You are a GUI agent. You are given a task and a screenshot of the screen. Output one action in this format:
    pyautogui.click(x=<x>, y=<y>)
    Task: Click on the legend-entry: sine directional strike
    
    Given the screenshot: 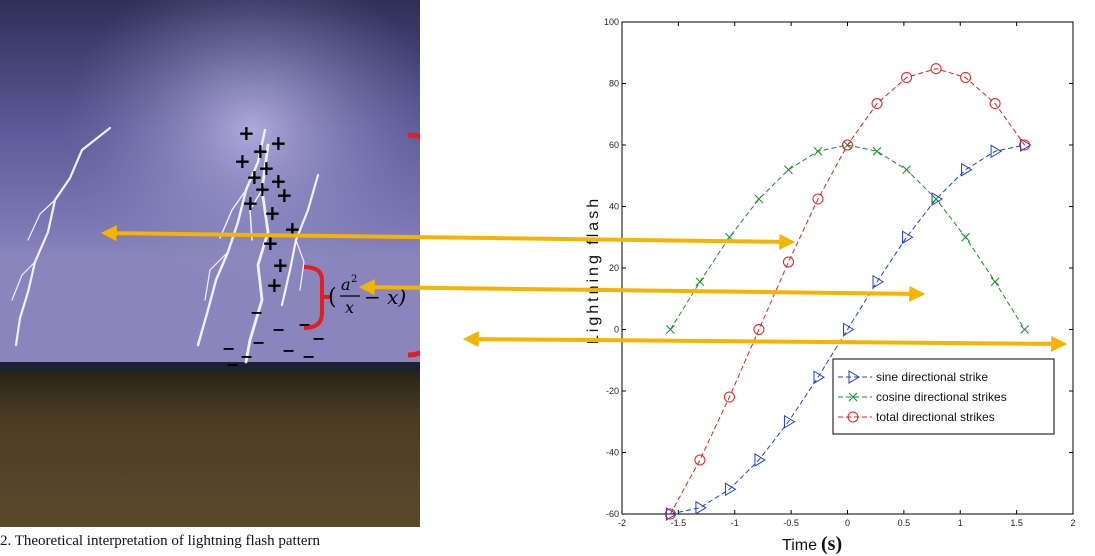 What is the action you would take?
    pyautogui.click(x=932, y=377)
    